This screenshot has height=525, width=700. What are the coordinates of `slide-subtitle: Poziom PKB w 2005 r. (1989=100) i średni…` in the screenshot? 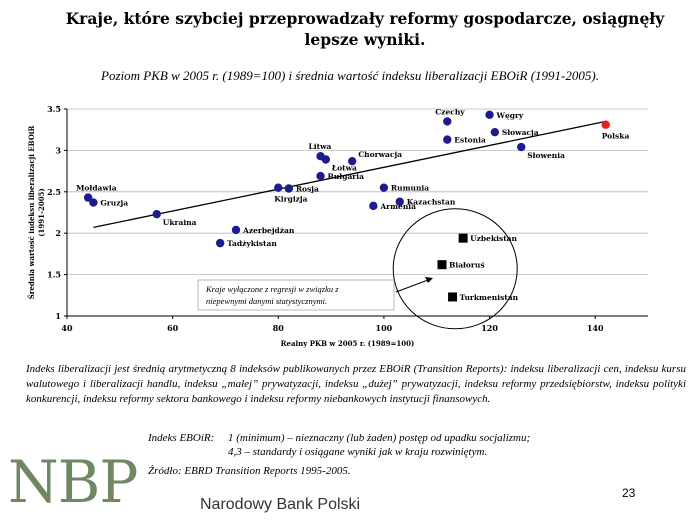 It's located at (350, 75).